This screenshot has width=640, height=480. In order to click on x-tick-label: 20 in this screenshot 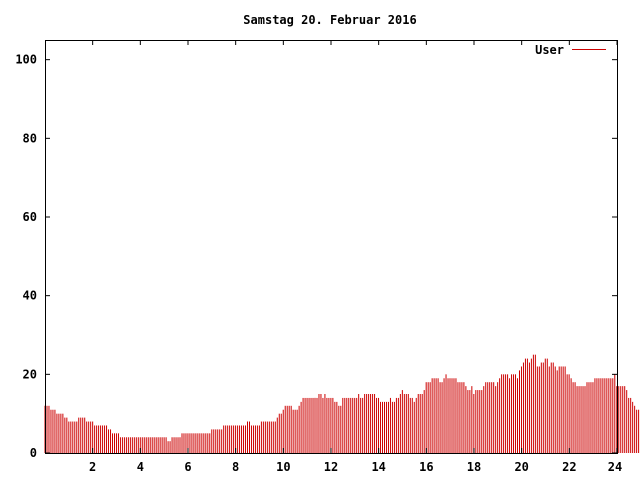, I will do `click(521, 467)`.